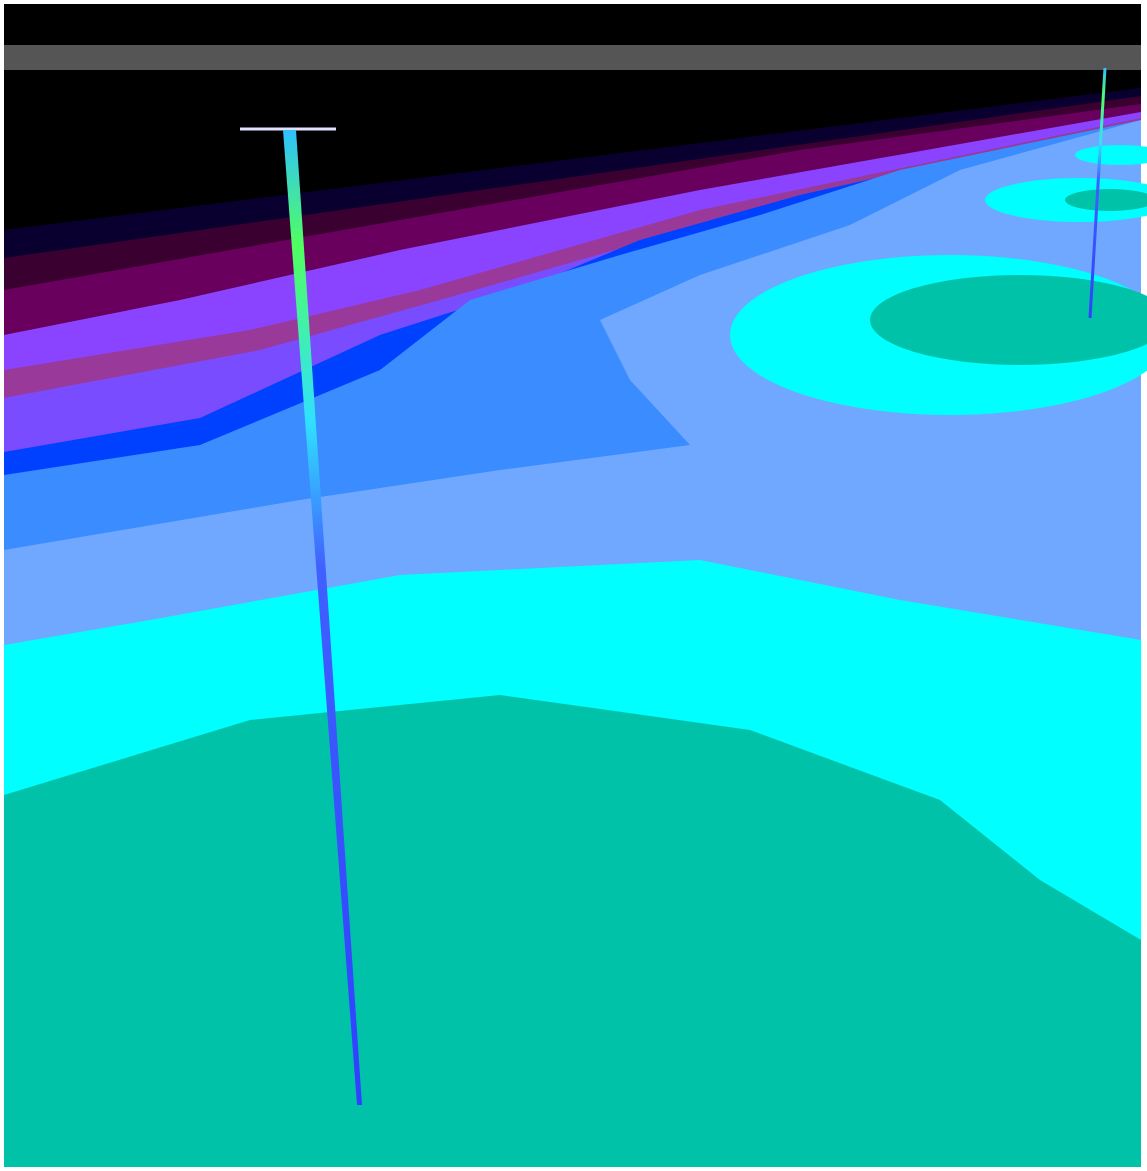 Image resolution: width=1147 pixels, height=1171 pixels. What do you see at coordinates (572, 57) in the screenshot?
I see `horizon-bar` at bounding box center [572, 57].